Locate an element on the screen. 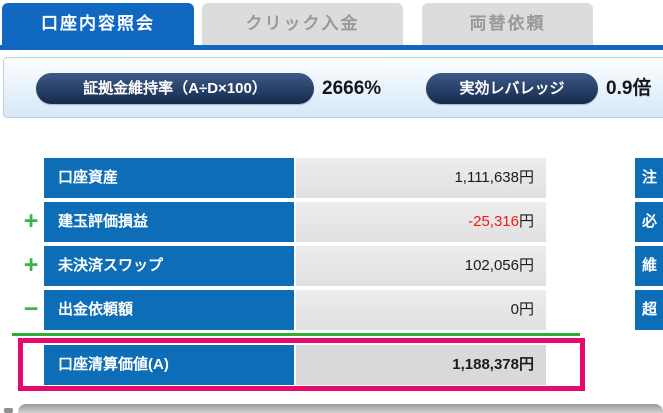 The width and height of the screenshot is (663, 413). bottom-panel-bar is located at coordinates (340, 408).